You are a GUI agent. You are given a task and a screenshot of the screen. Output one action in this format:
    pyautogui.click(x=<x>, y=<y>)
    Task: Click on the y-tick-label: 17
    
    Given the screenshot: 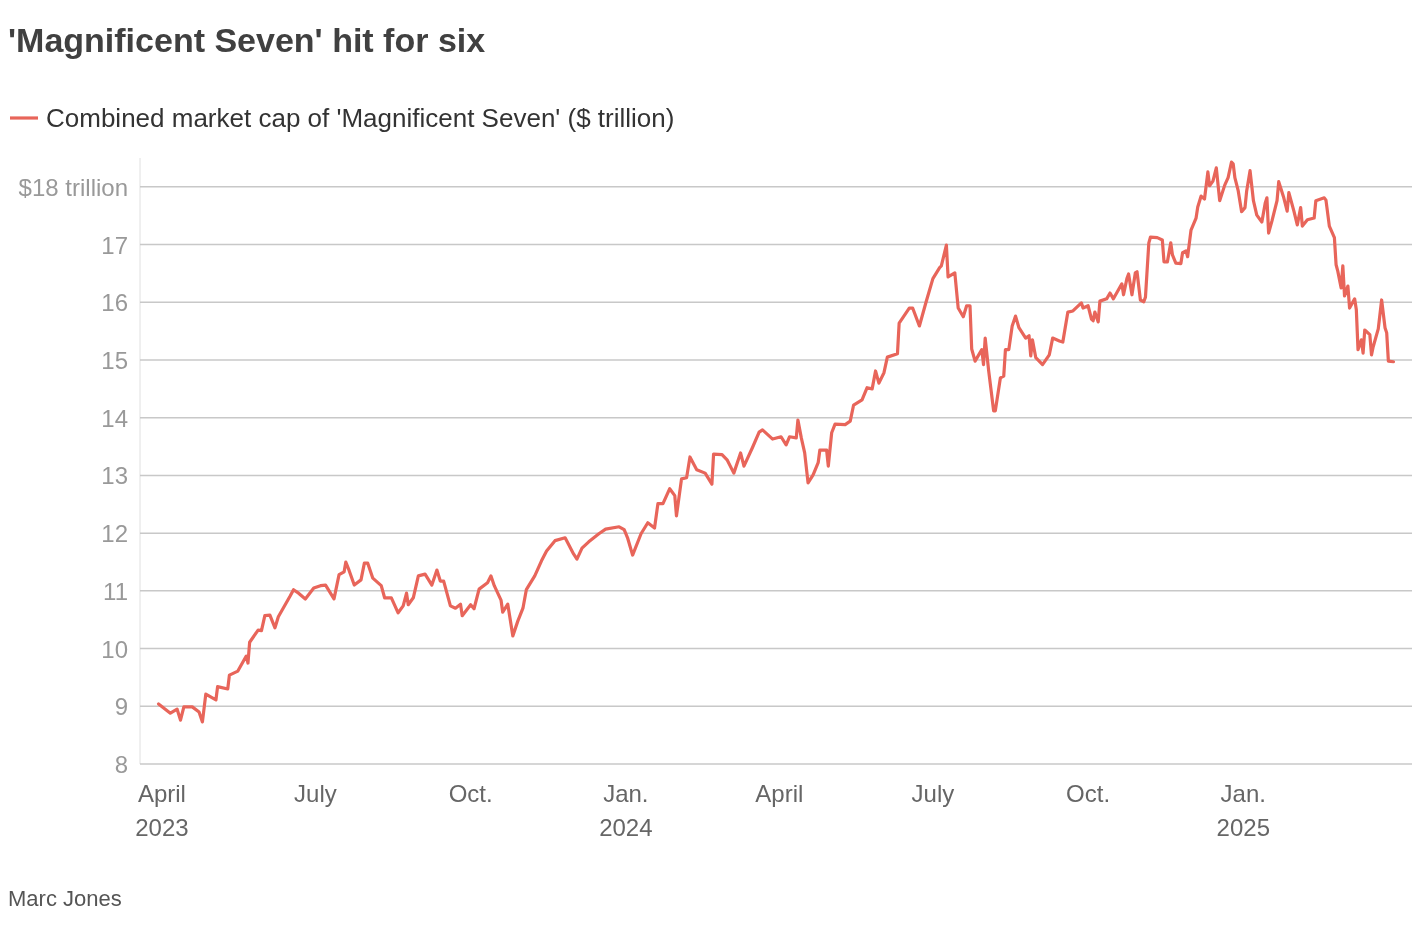 What is the action you would take?
    pyautogui.click(x=114, y=245)
    